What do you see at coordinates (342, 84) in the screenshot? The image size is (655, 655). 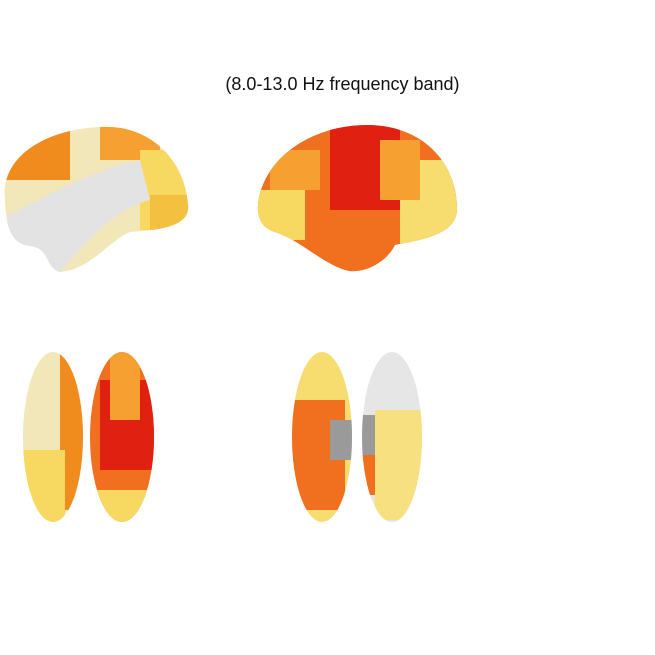 I see `figure-title: (8.0-13.0 Hz frequency band)` at bounding box center [342, 84].